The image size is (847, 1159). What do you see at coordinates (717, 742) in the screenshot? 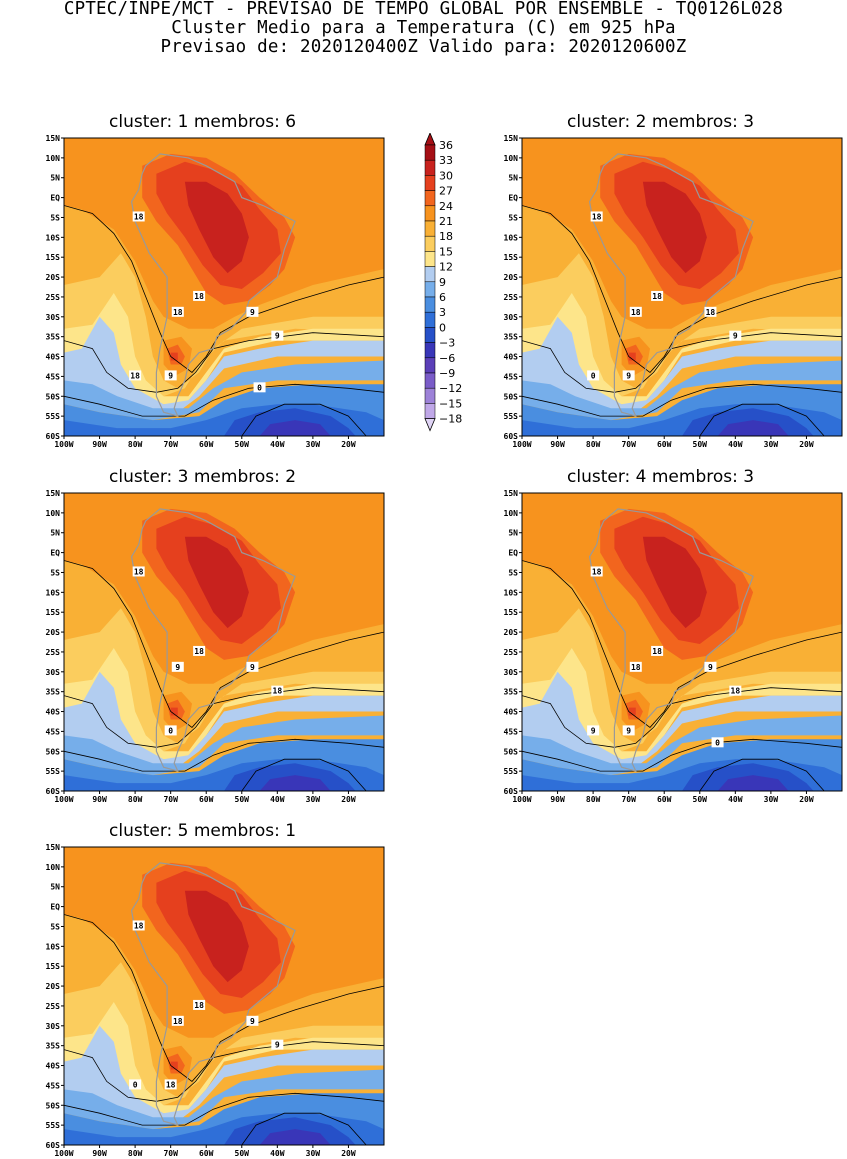
I see `contour-label: 0` at bounding box center [717, 742].